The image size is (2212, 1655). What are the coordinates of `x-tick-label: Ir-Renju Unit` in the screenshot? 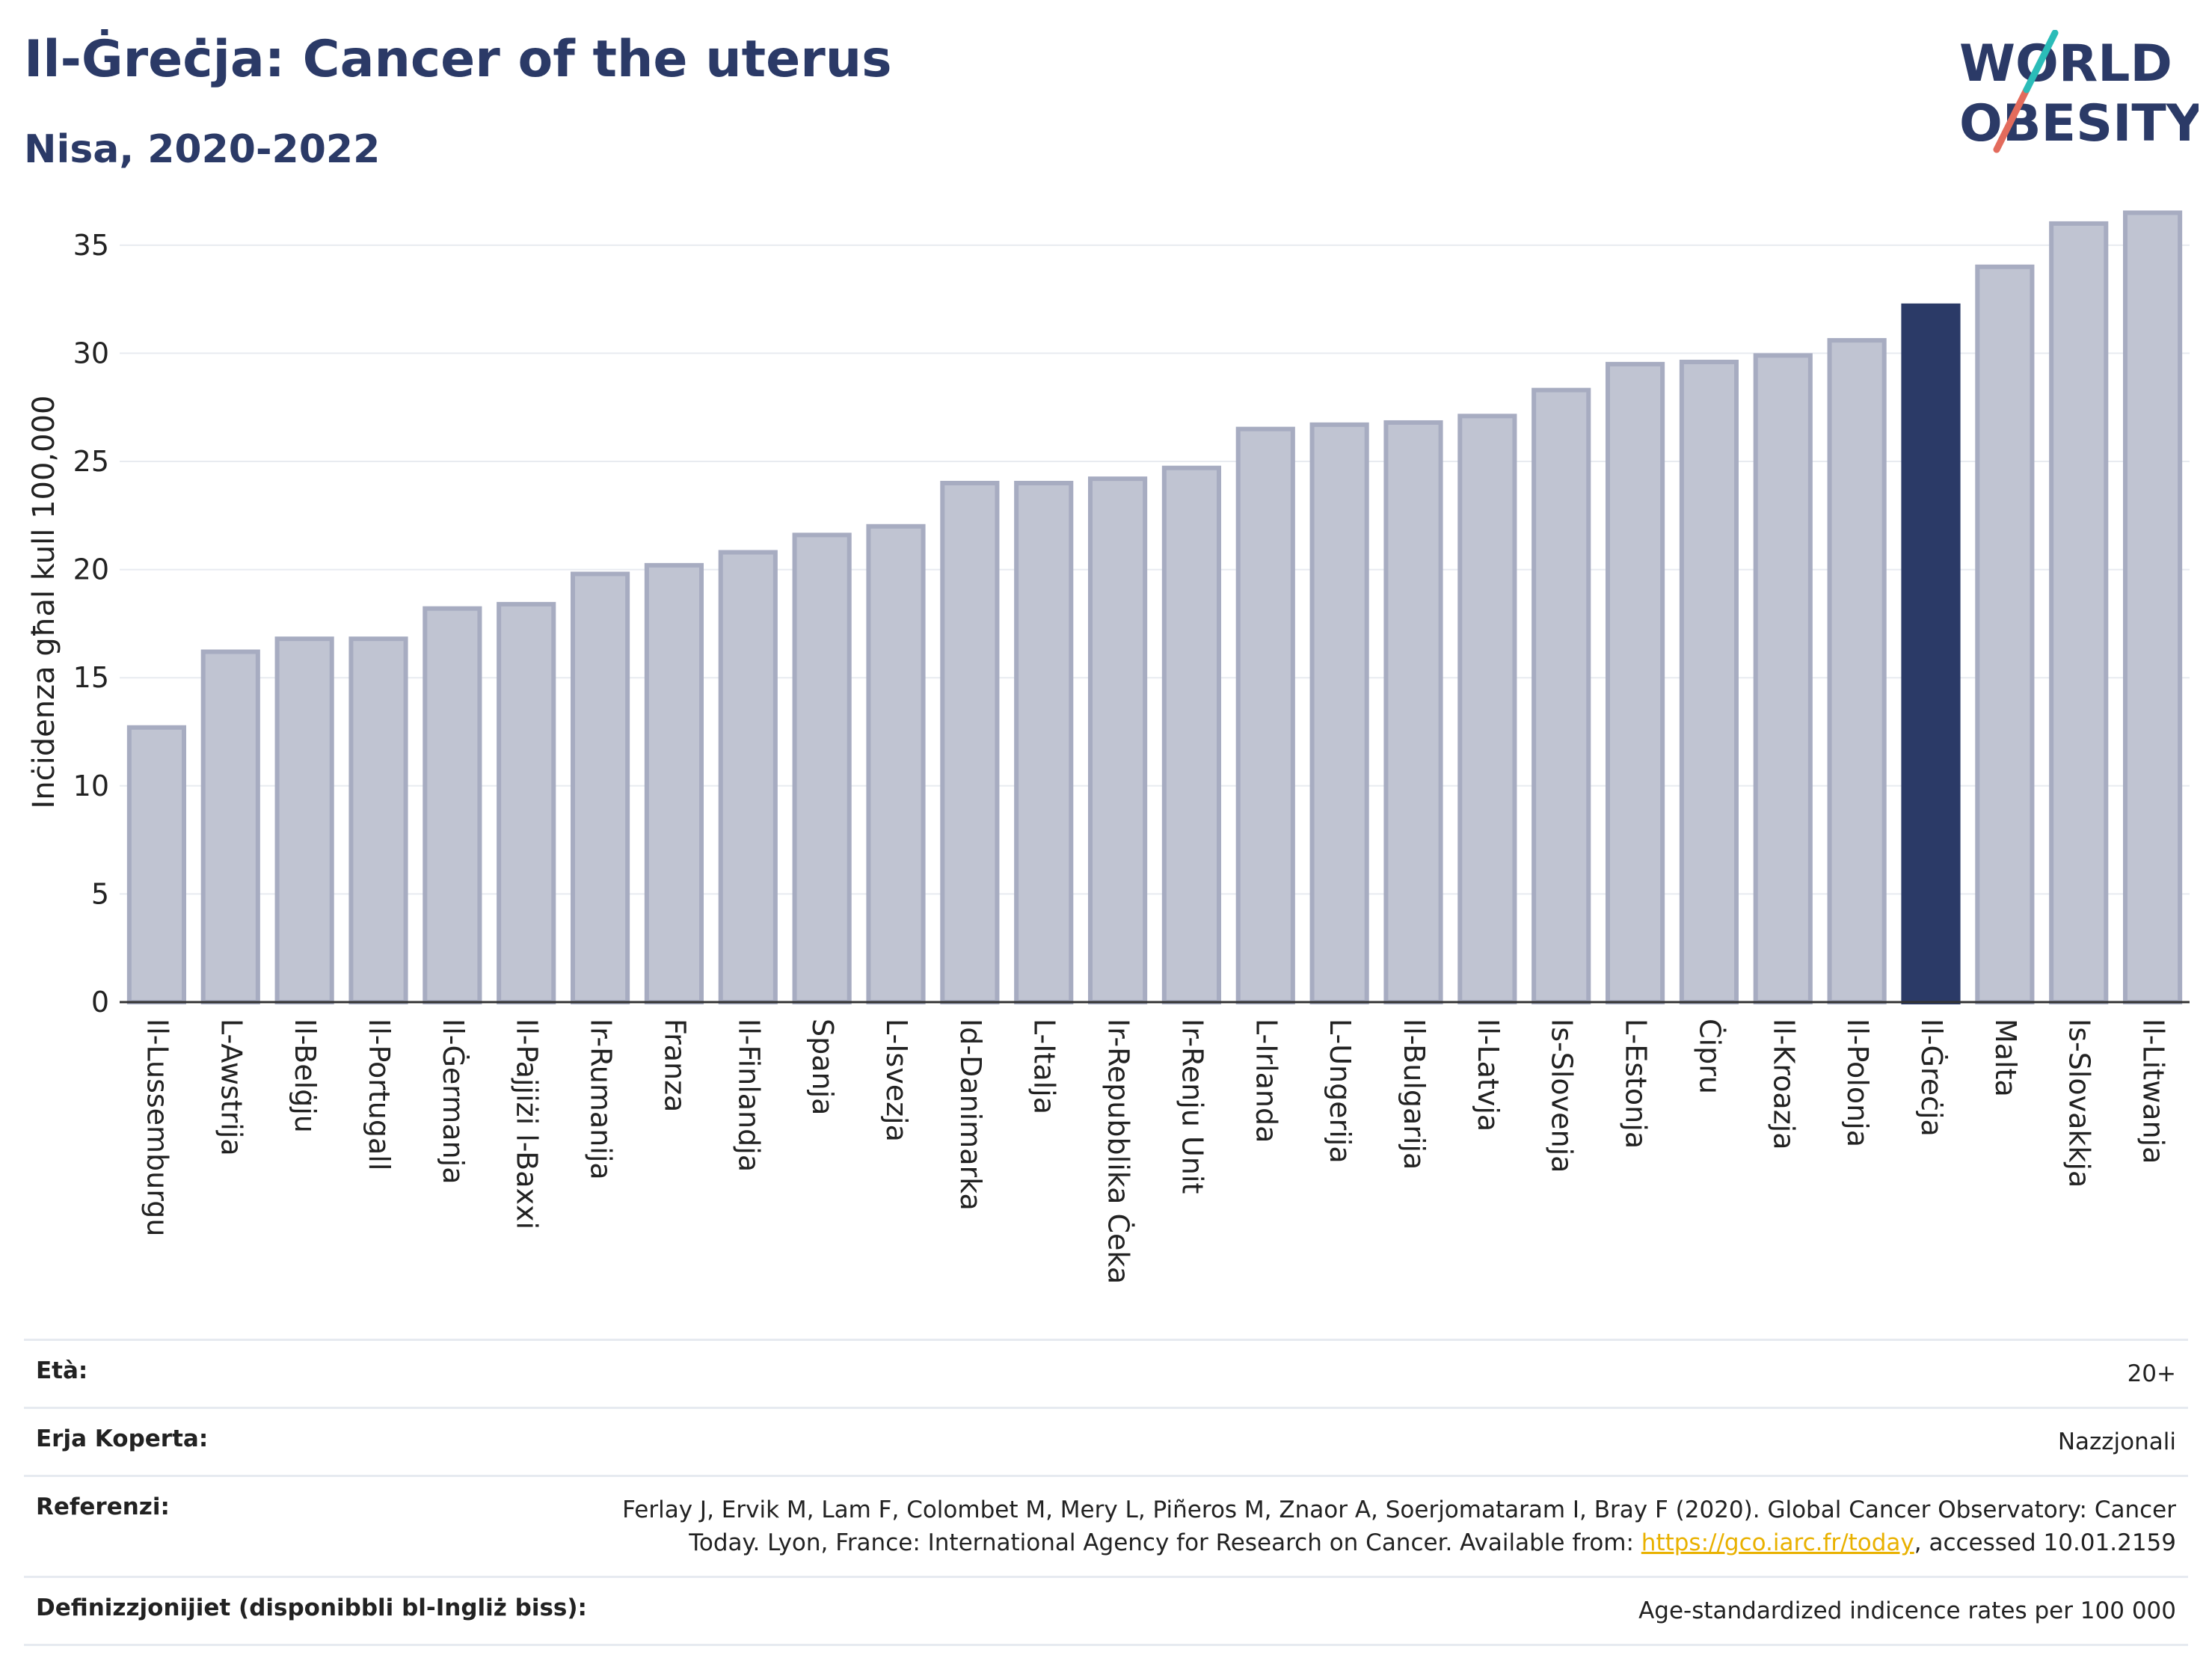 It's located at (1192, 1106).